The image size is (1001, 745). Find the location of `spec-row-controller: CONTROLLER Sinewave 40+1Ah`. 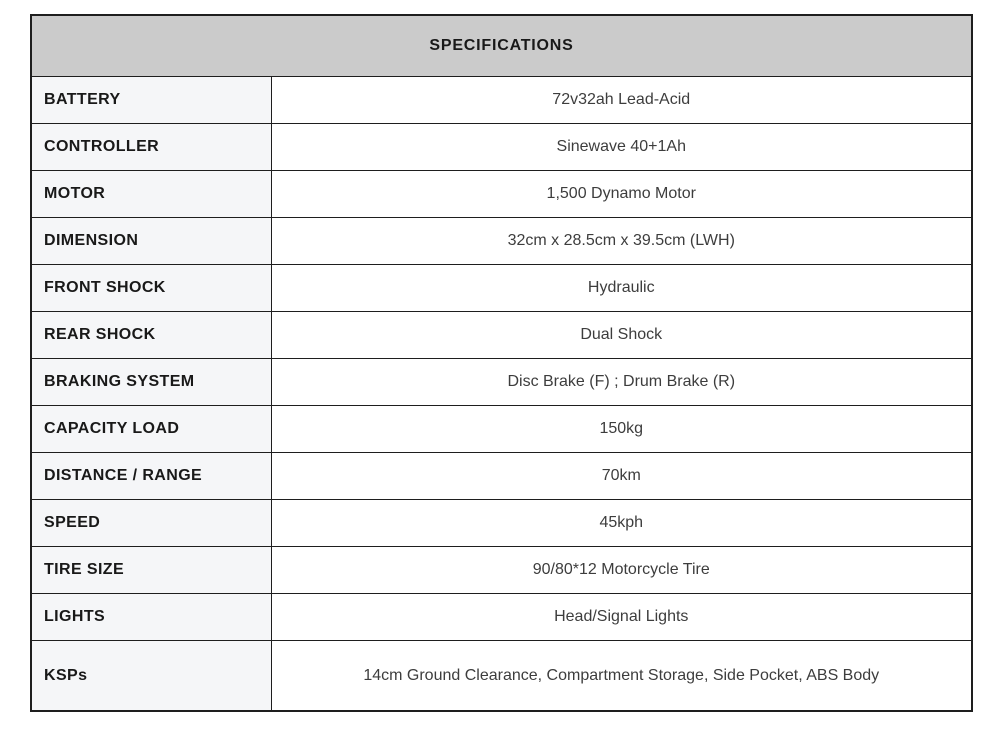

spec-row-controller: CONTROLLER Sinewave 40+1Ah is located at coordinates (501, 147).